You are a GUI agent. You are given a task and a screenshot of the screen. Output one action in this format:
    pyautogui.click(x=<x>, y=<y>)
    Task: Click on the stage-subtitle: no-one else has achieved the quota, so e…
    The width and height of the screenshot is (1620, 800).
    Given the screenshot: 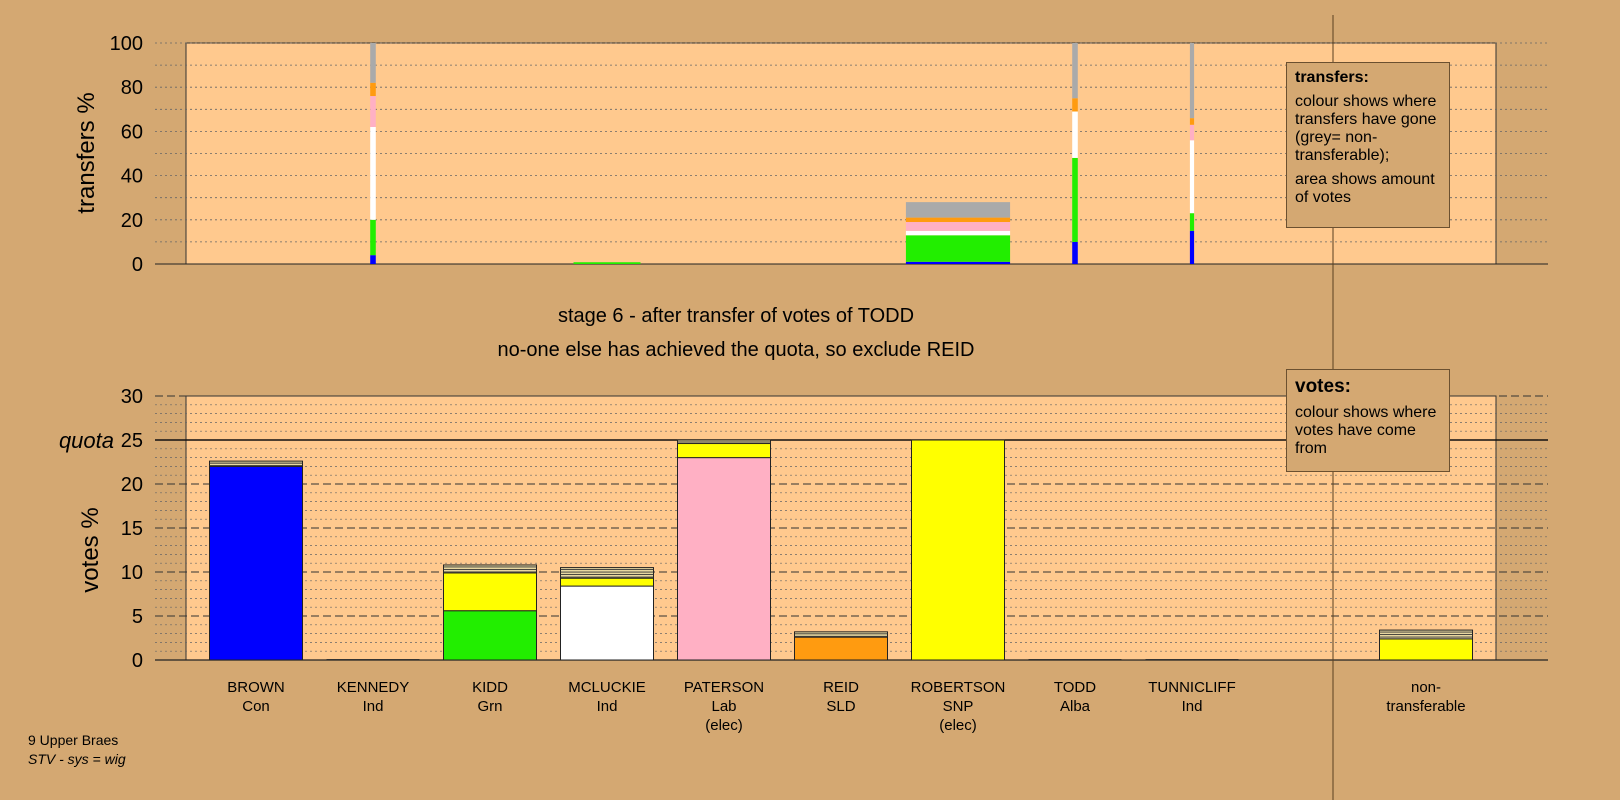 What is the action you would take?
    pyautogui.click(x=736, y=350)
    